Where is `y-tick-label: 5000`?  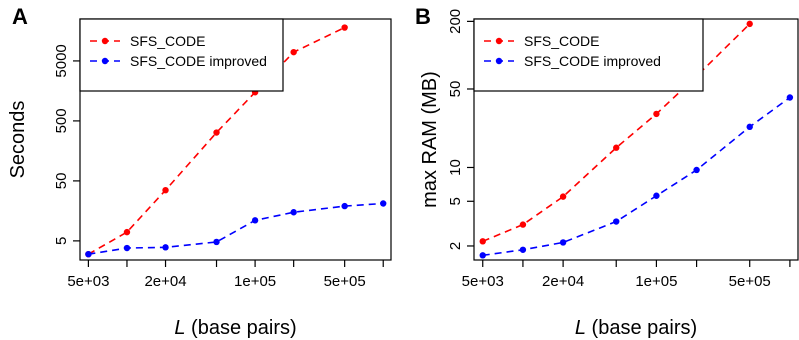
y-tick-label: 5000 is located at coordinates (61, 60).